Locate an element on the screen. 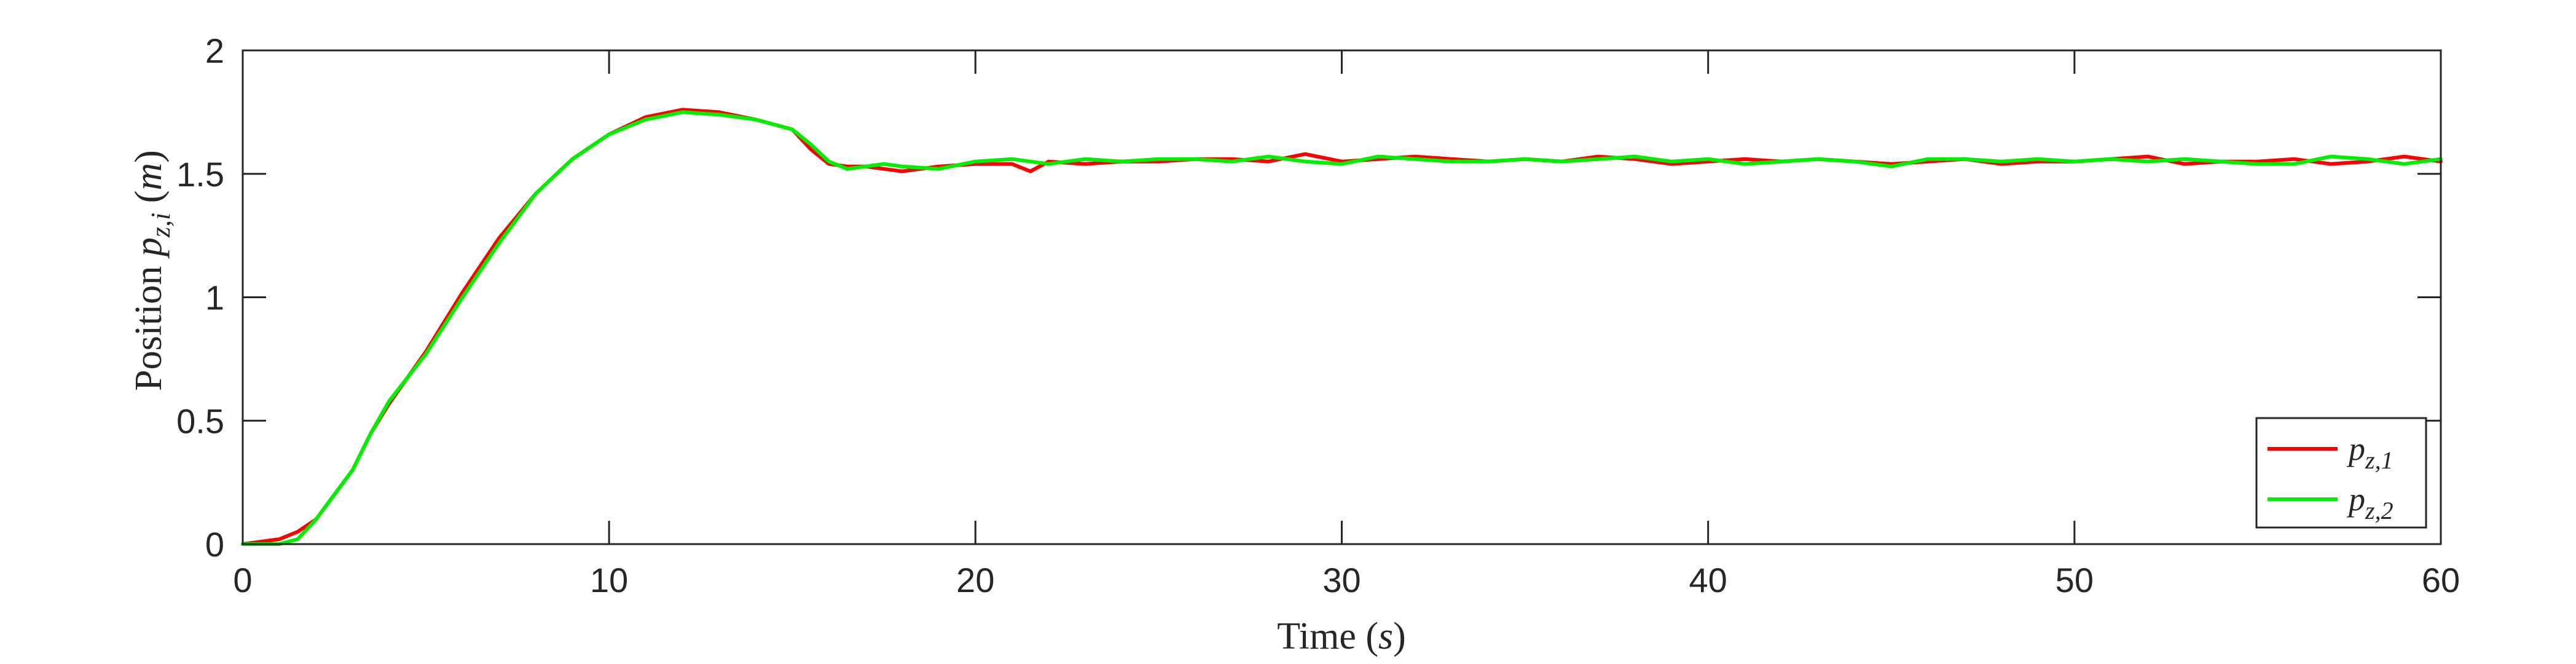 Image resolution: width=2576 pixels, height=664 pixels. legend: pz,1 pz,2 is located at coordinates (2341, 473).